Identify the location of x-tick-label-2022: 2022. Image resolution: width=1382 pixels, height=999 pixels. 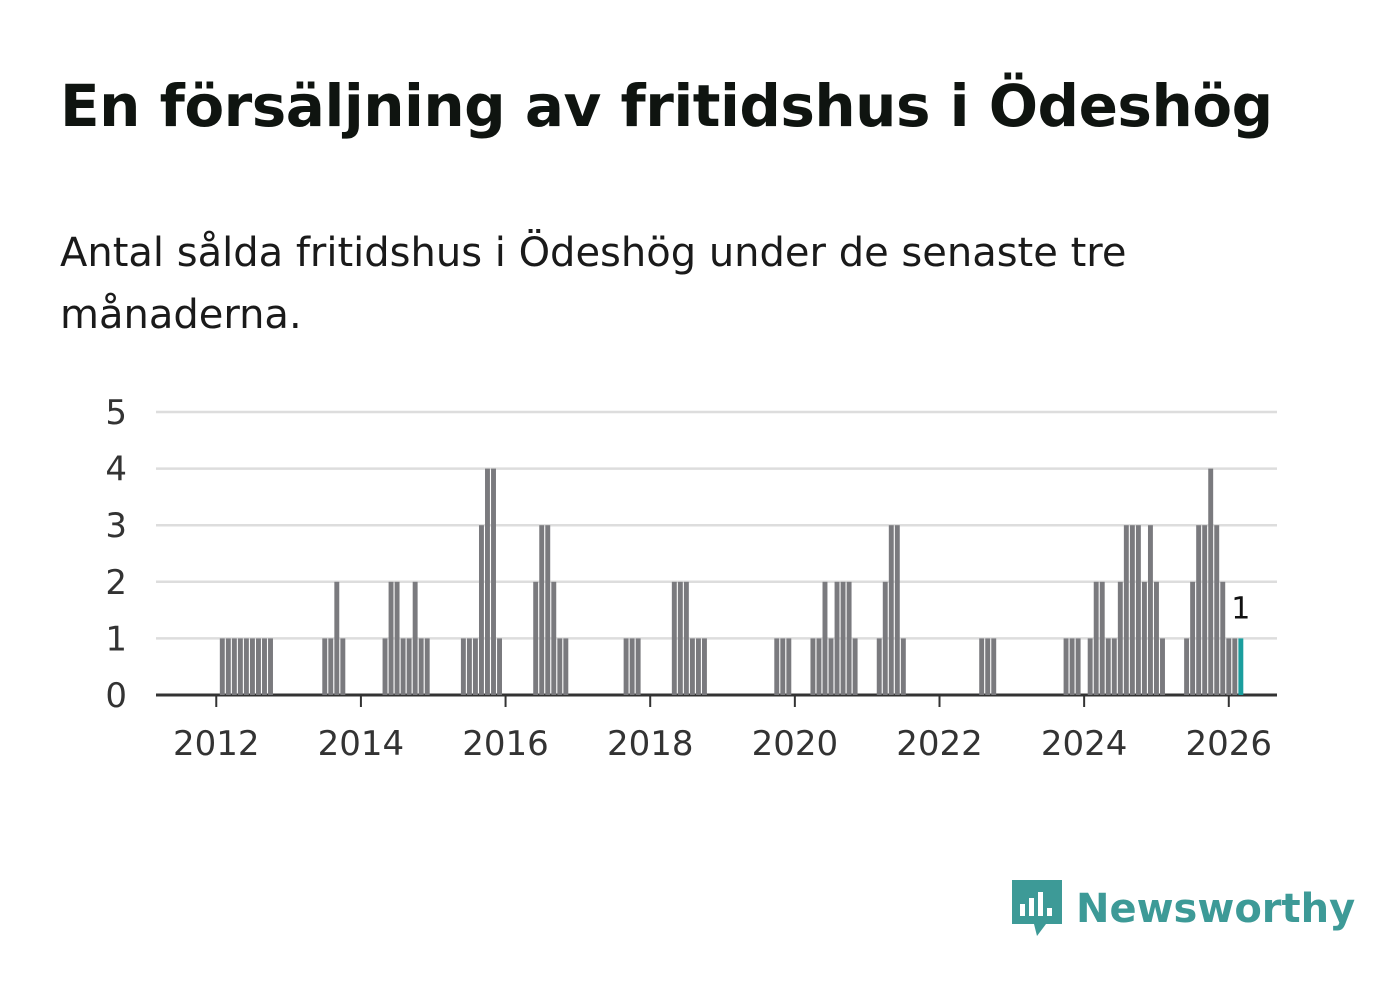
(939, 744).